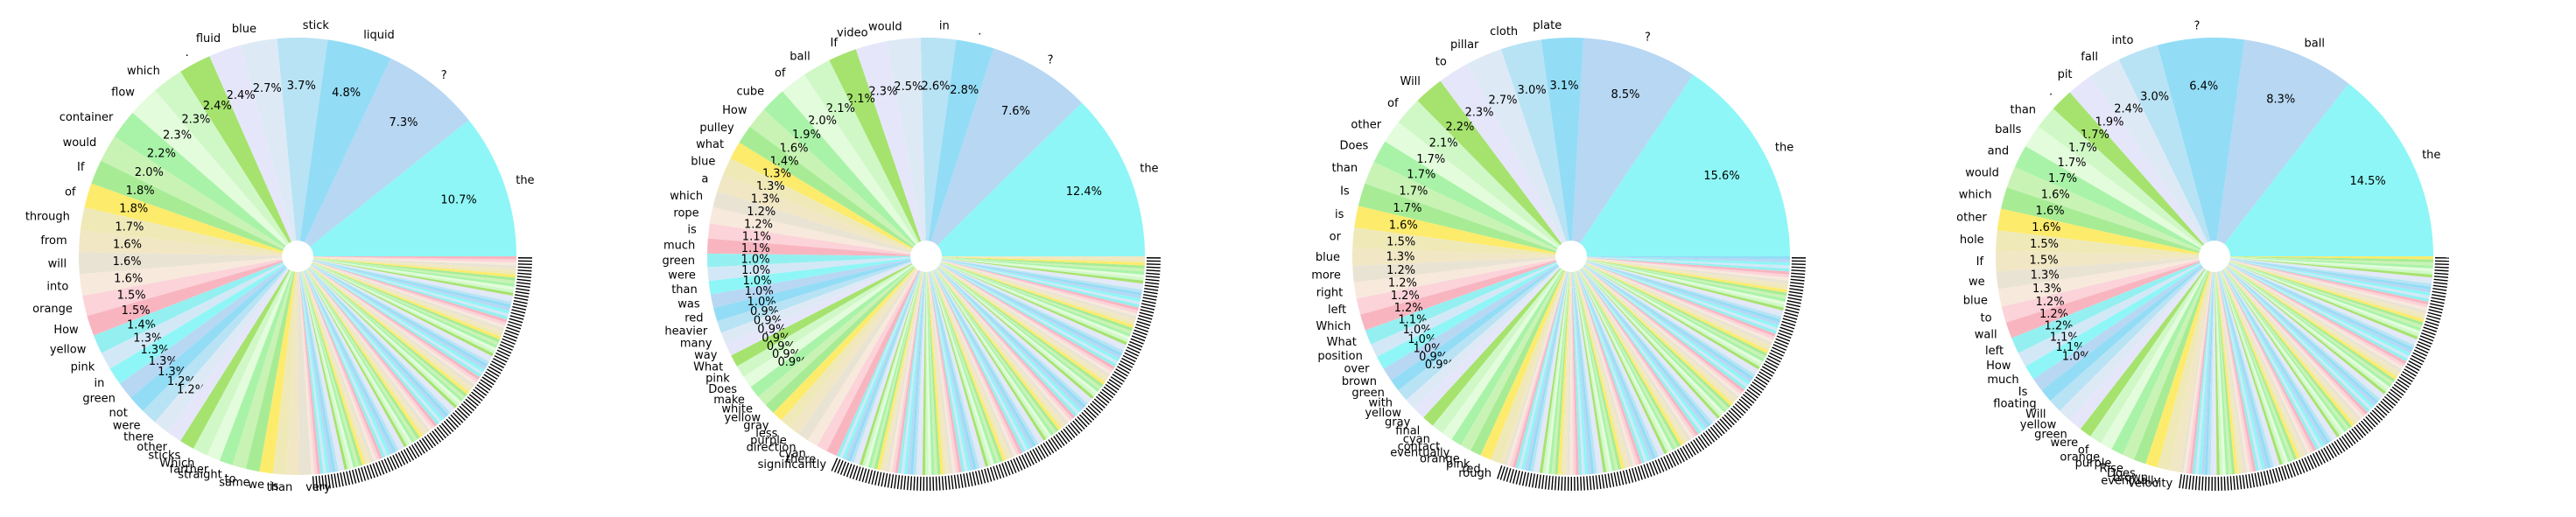 This screenshot has width=2576, height=517. I want to click on pie-label: of, so click(70, 192).